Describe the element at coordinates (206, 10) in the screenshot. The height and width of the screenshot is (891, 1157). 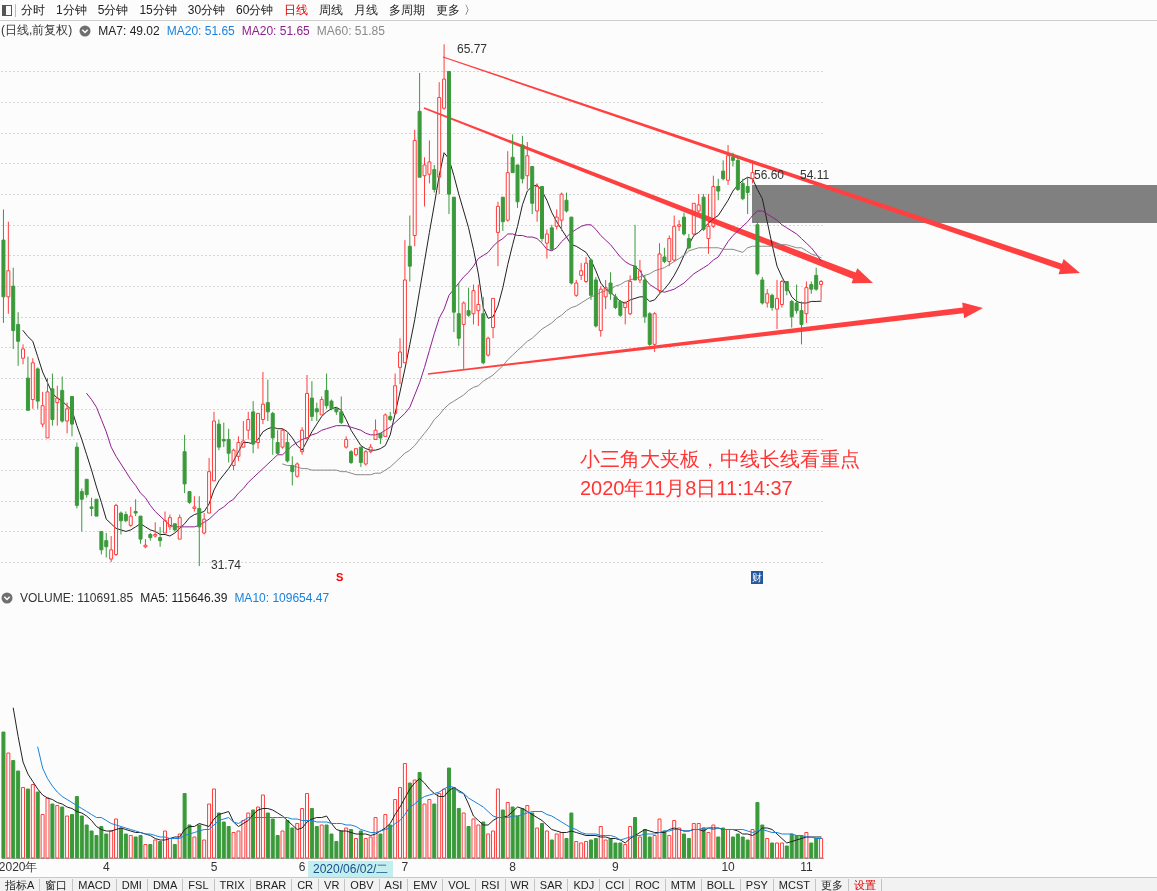
I see `text: 30分钟` at that location.